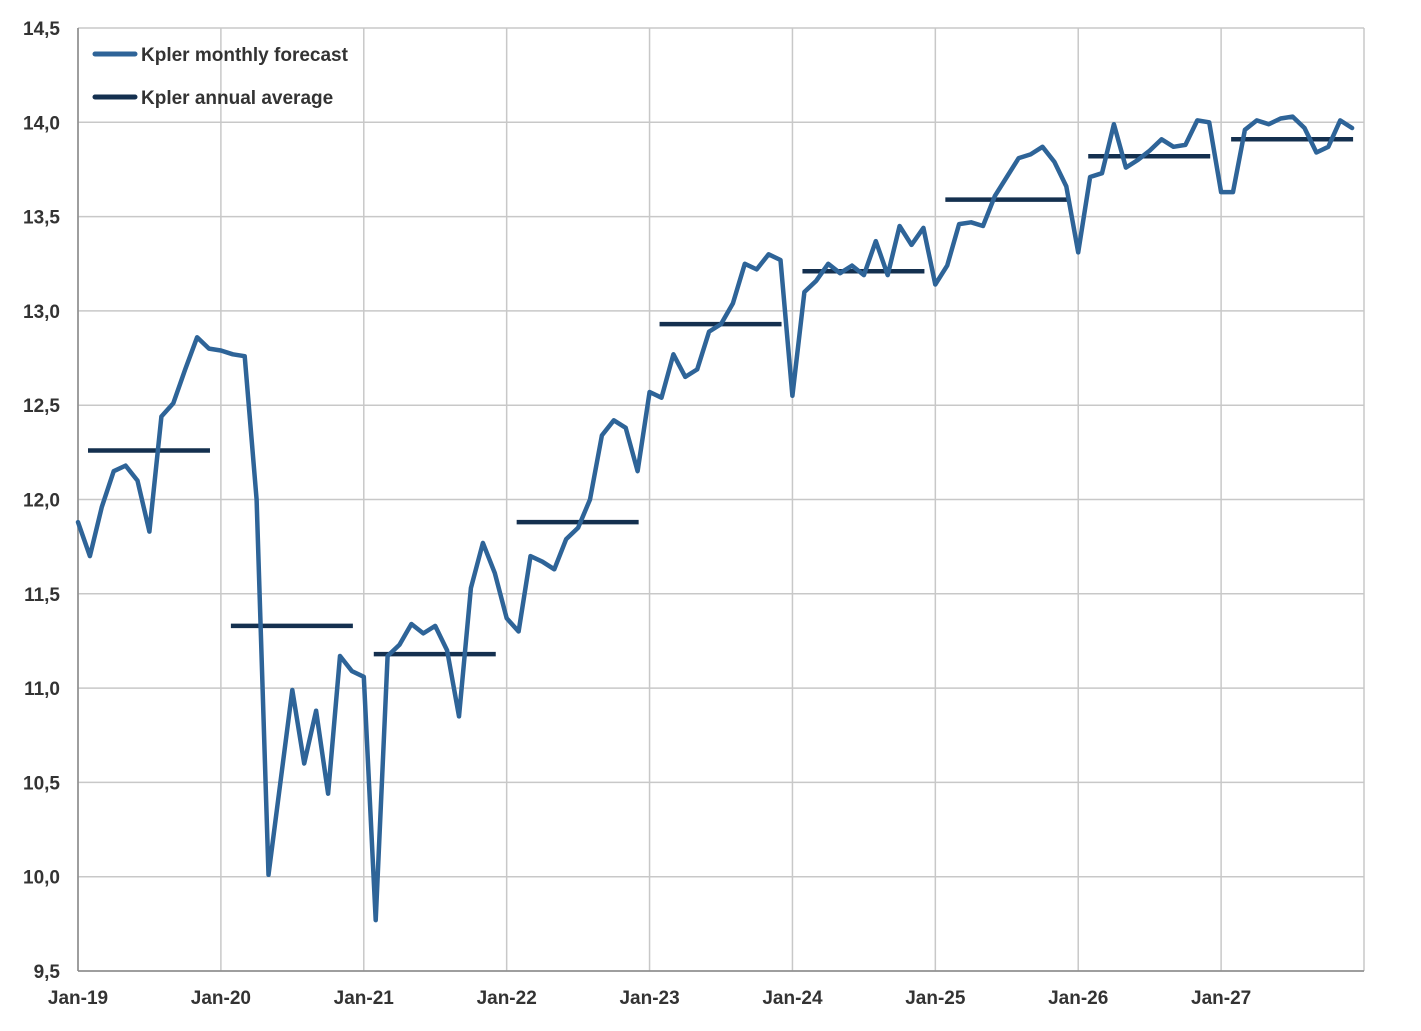 The image size is (1421, 1031). Describe the element at coordinates (42, 689) in the screenshot. I see `y-tick-label: 11,0` at that location.